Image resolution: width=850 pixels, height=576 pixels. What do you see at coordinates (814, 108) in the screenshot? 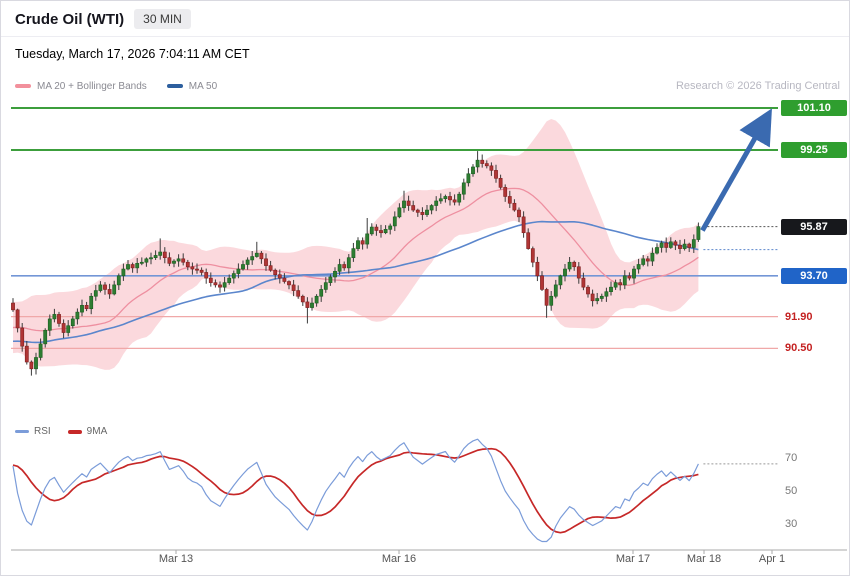
I see `level-label-resistance-2: 101.10` at bounding box center [814, 108].